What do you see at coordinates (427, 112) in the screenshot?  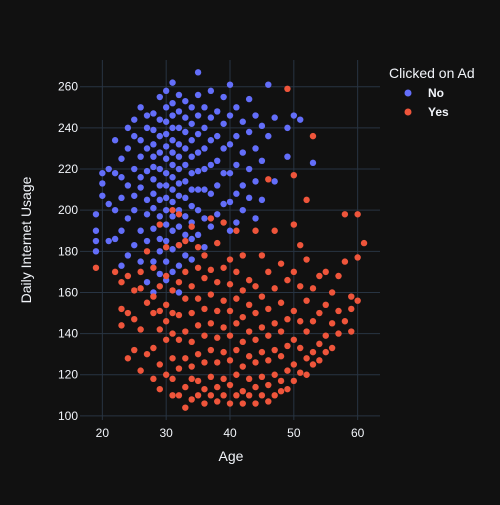 I see `legend-item-yes: Yes` at bounding box center [427, 112].